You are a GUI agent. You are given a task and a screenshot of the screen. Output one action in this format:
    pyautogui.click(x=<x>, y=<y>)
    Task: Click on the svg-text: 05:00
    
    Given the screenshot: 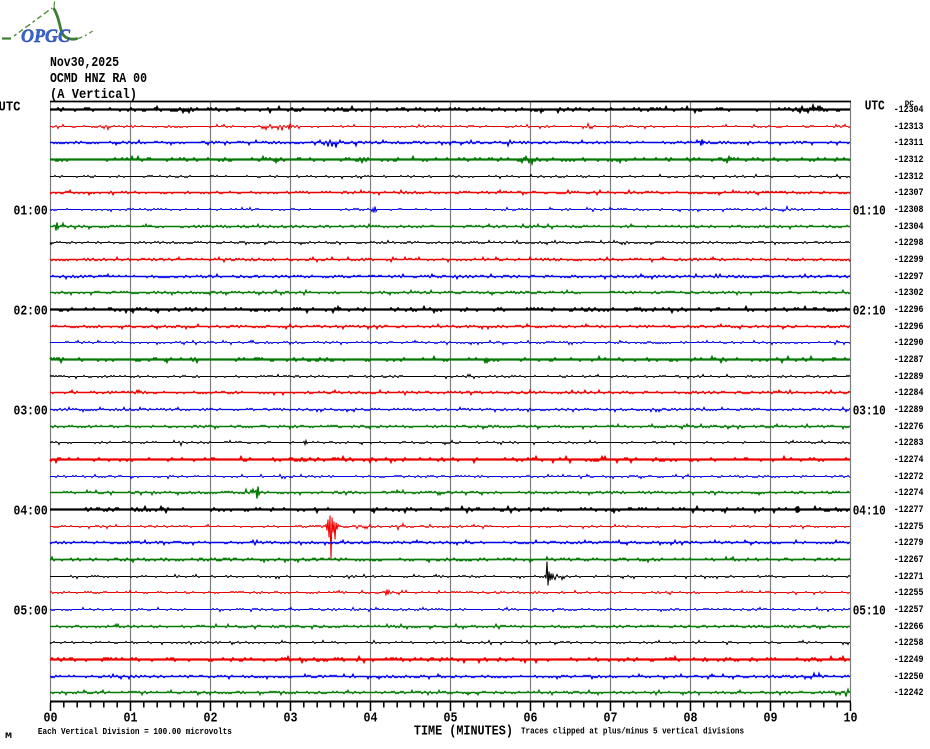 What is the action you would take?
    pyautogui.click(x=31, y=612)
    